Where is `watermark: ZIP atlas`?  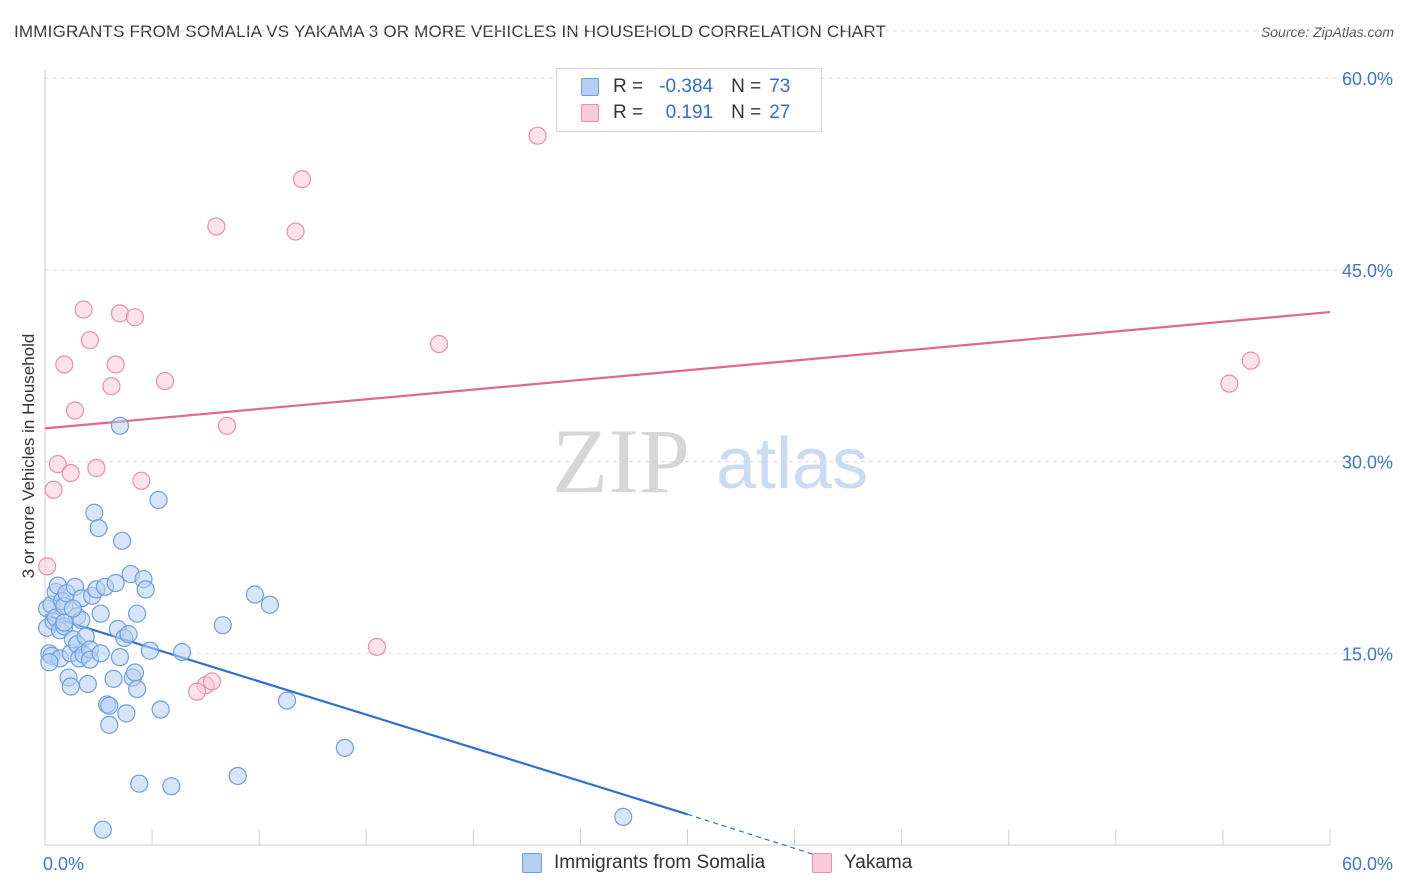
watermark: ZIP atlas is located at coordinates (710, 461).